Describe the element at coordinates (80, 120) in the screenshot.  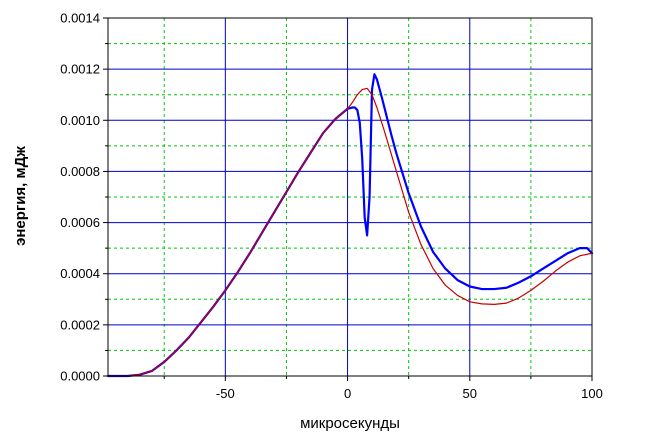
I see `y-tick-label: 0.0010` at that location.